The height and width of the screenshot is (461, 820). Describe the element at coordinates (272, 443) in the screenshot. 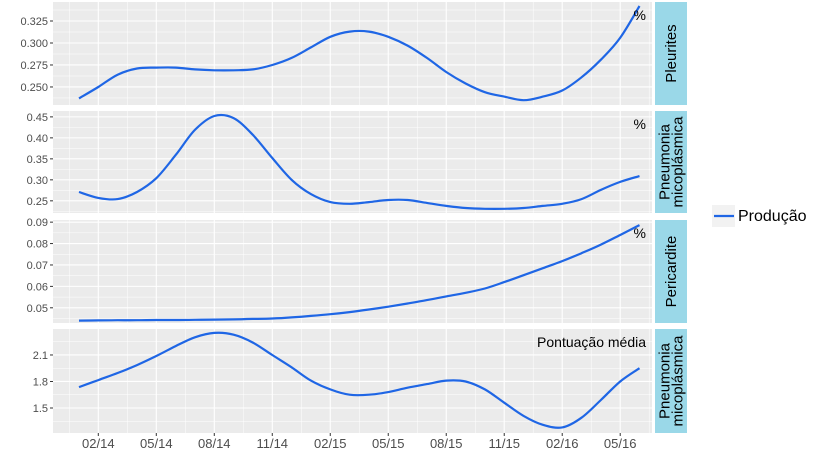

I see `x-tick-label: 11/14` at that location.